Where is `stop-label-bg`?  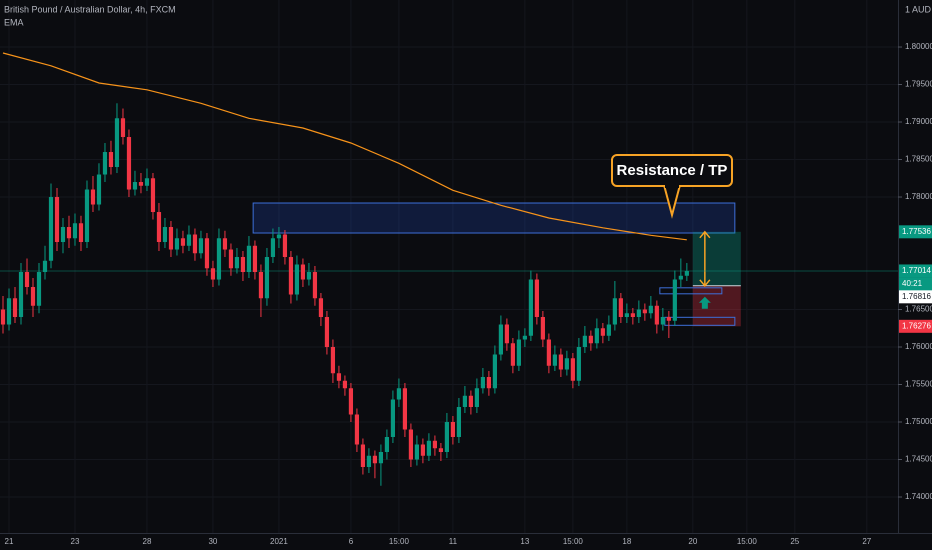
stop-label-bg is located at coordinates (915, 326).